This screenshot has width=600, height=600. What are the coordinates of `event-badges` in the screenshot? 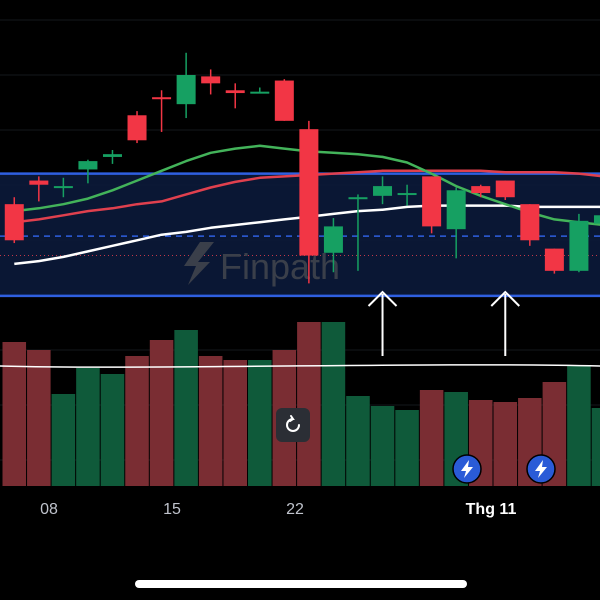 It's located at (504, 469).